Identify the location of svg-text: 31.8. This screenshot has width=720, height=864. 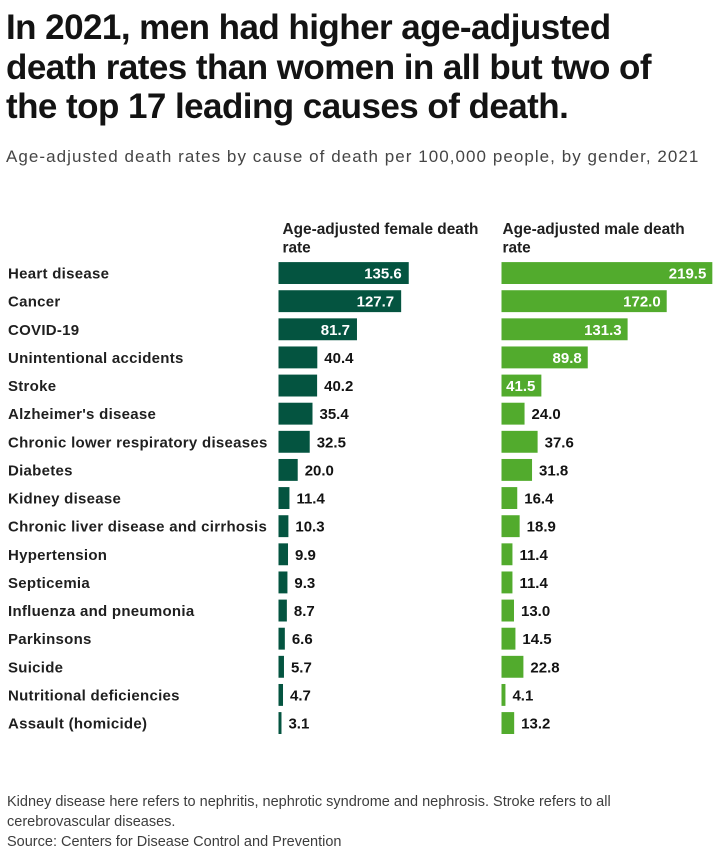
(553, 470).